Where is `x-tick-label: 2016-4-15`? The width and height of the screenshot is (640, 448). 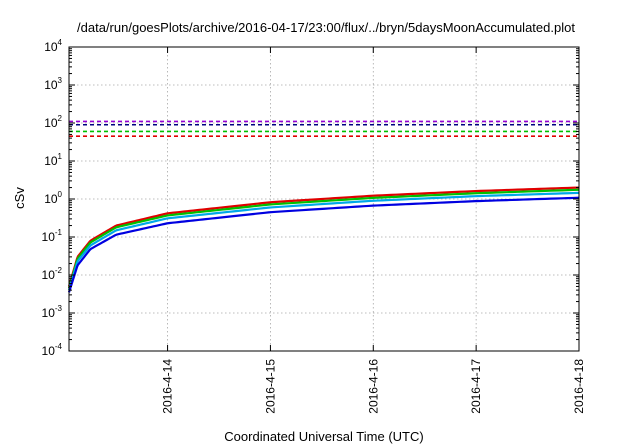
x-tick-label: 2016-4-15 is located at coordinates (270, 386).